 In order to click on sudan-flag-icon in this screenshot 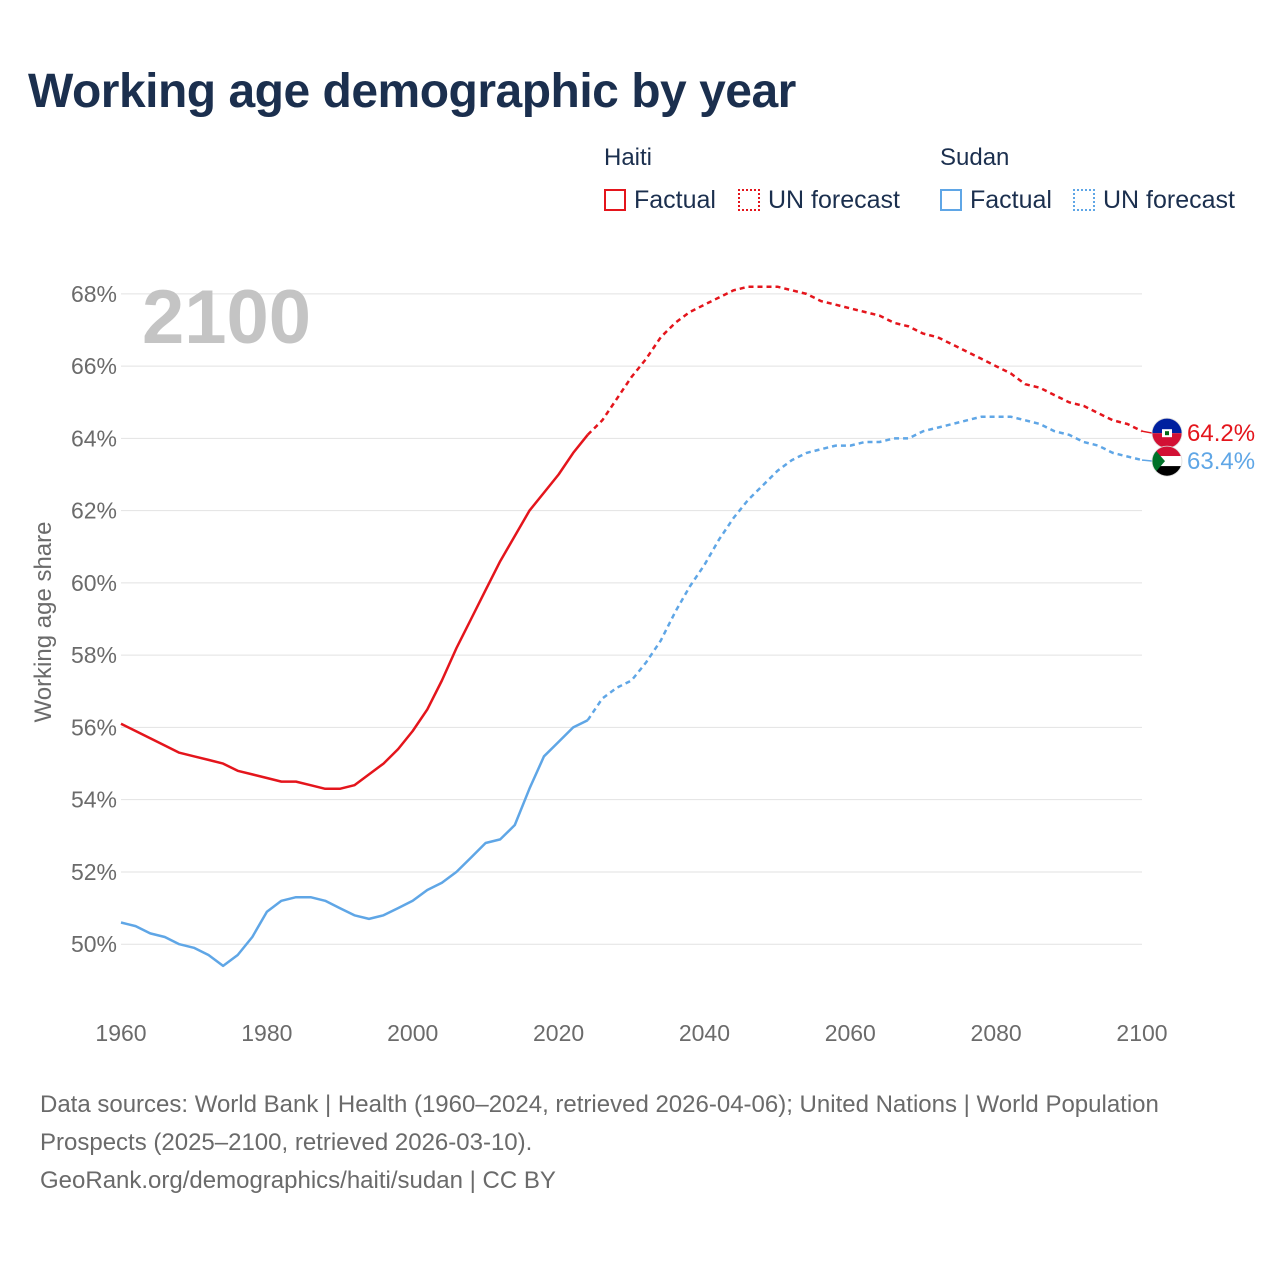, I will do `click(1167, 461)`.